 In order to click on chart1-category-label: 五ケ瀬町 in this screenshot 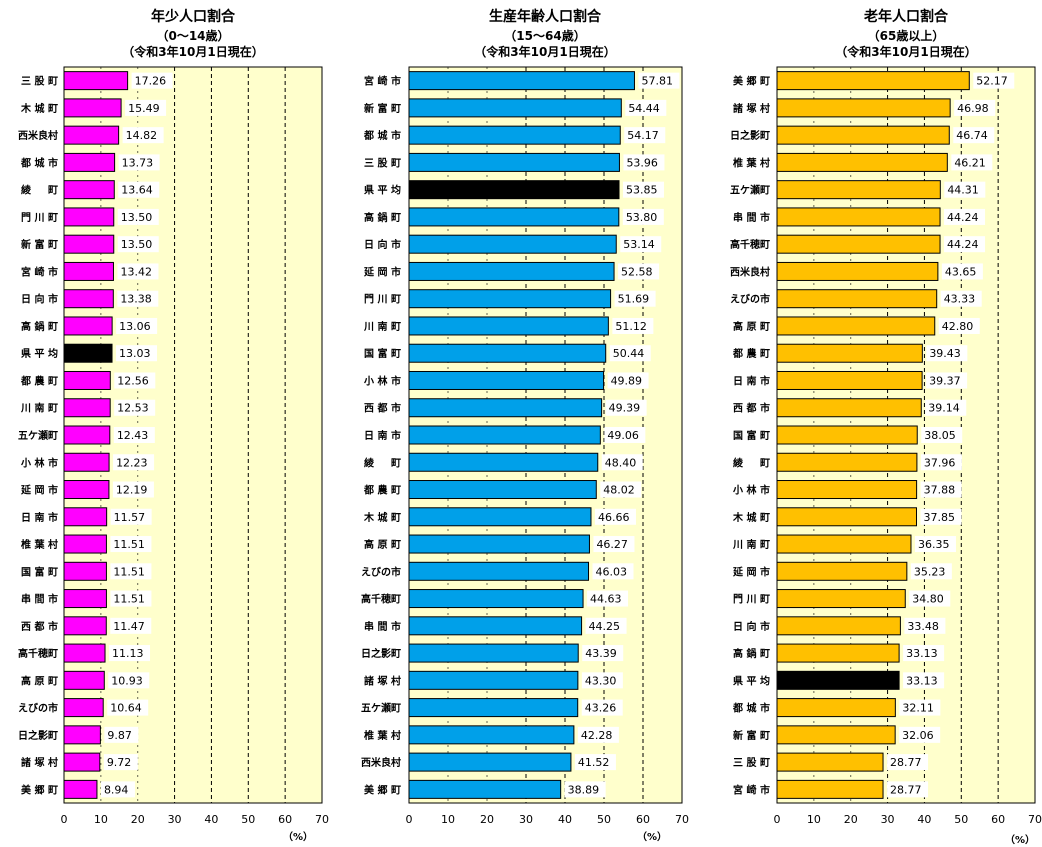, I will do `click(38, 435)`.